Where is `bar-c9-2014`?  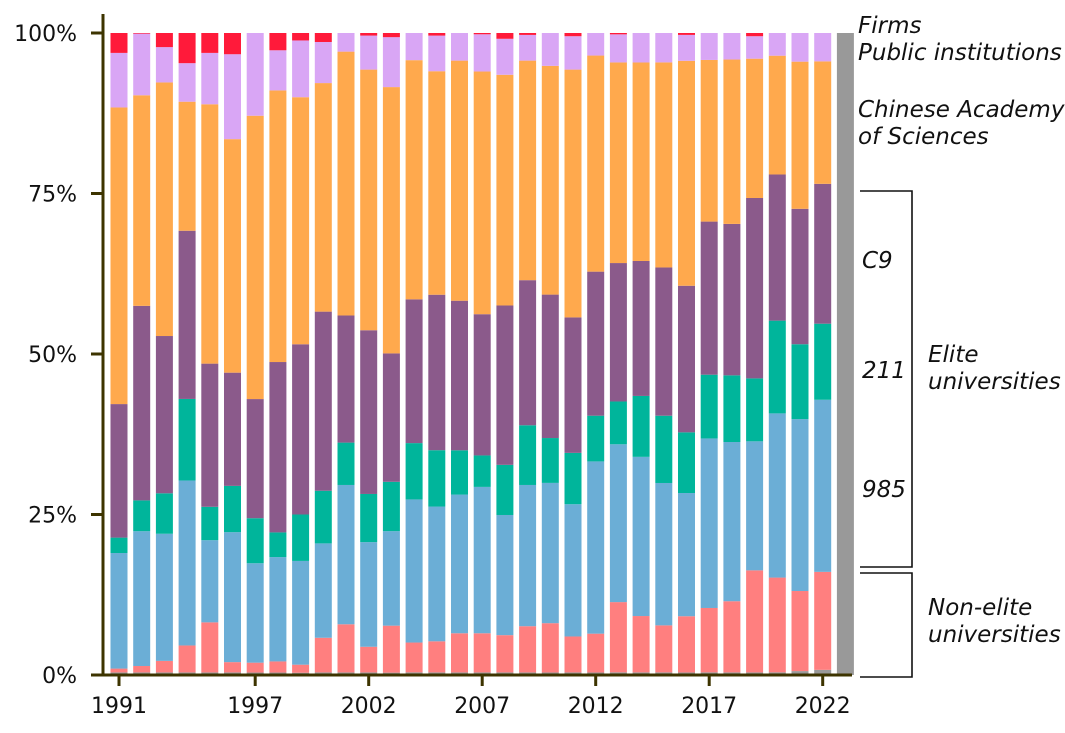 bar-c9-2014 is located at coordinates (641, 328).